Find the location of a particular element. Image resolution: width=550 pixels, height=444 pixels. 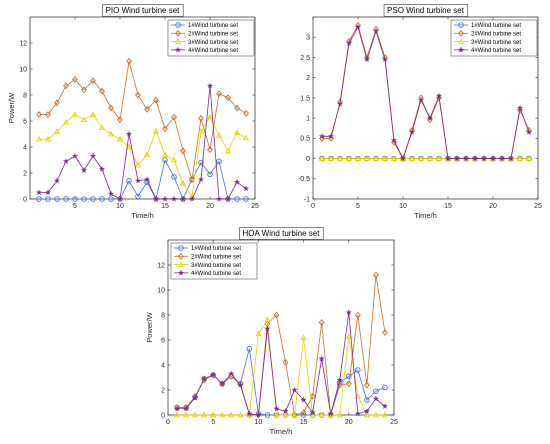

legend-entry: 3#Wind turbine set is located at coordinates (496, 43).